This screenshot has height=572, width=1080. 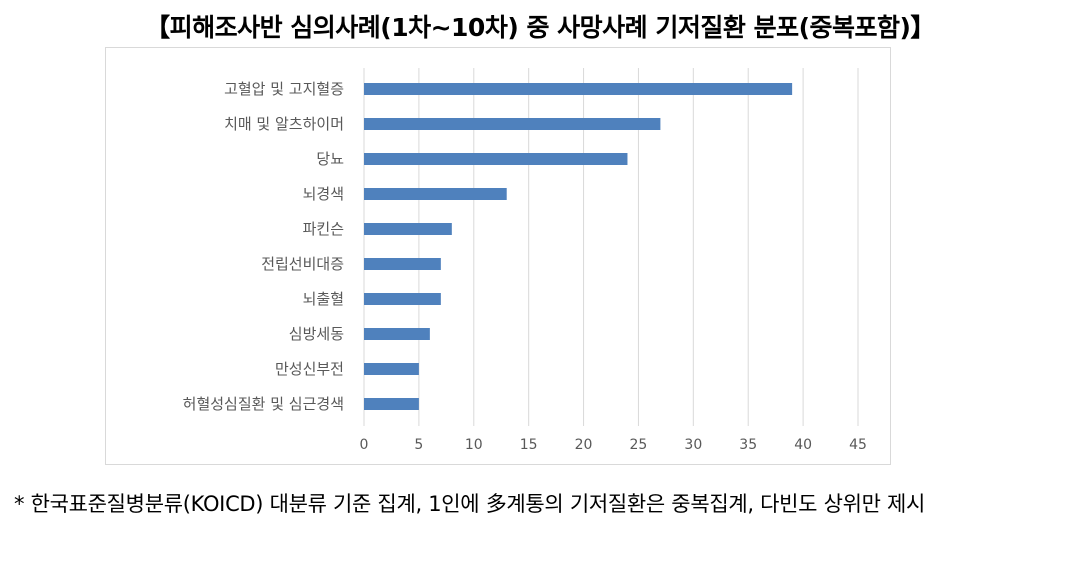 I want to click on x-tick-label: 0, so click(x=364, y=445).